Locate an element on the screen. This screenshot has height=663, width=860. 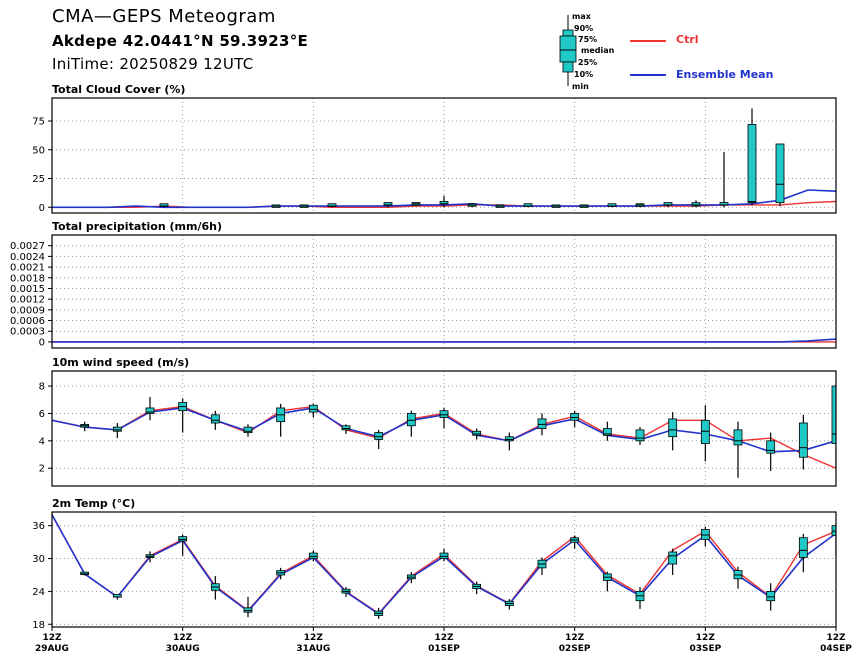
legend-ctrl-line is located at coordinates (648, 41).